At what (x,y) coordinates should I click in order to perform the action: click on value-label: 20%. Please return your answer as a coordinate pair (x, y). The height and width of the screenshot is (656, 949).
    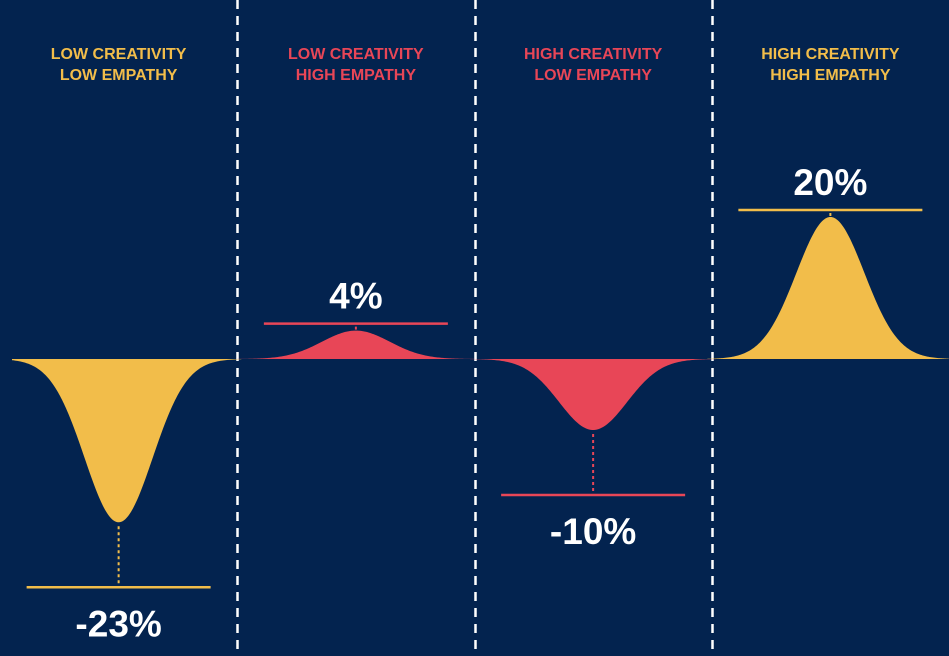
    Looking at the image, I should click on (830, 182).